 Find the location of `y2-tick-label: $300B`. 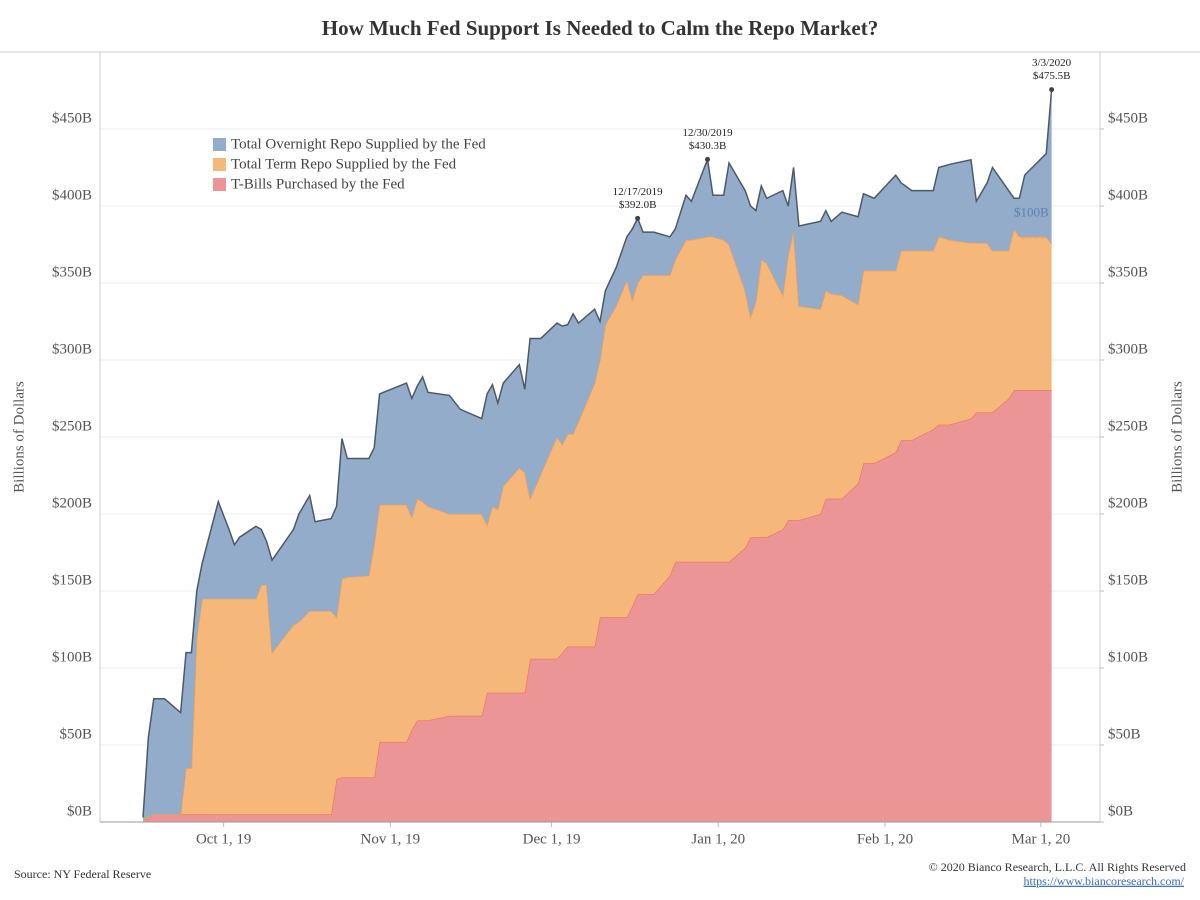

y2-tick-label: $300B is located at coordinates (1128, 349).